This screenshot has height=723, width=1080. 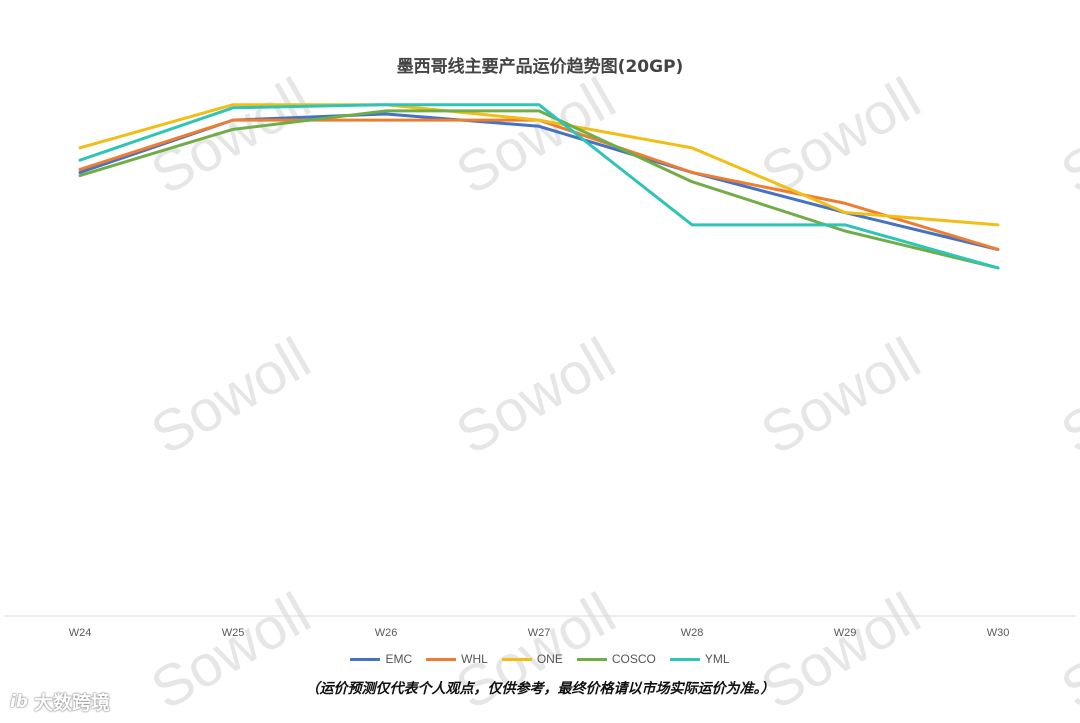 What do you see at coordinates (998, 633) in the screenshot?
I see `x-tick-label: W30` at bounding box center [998, 633].